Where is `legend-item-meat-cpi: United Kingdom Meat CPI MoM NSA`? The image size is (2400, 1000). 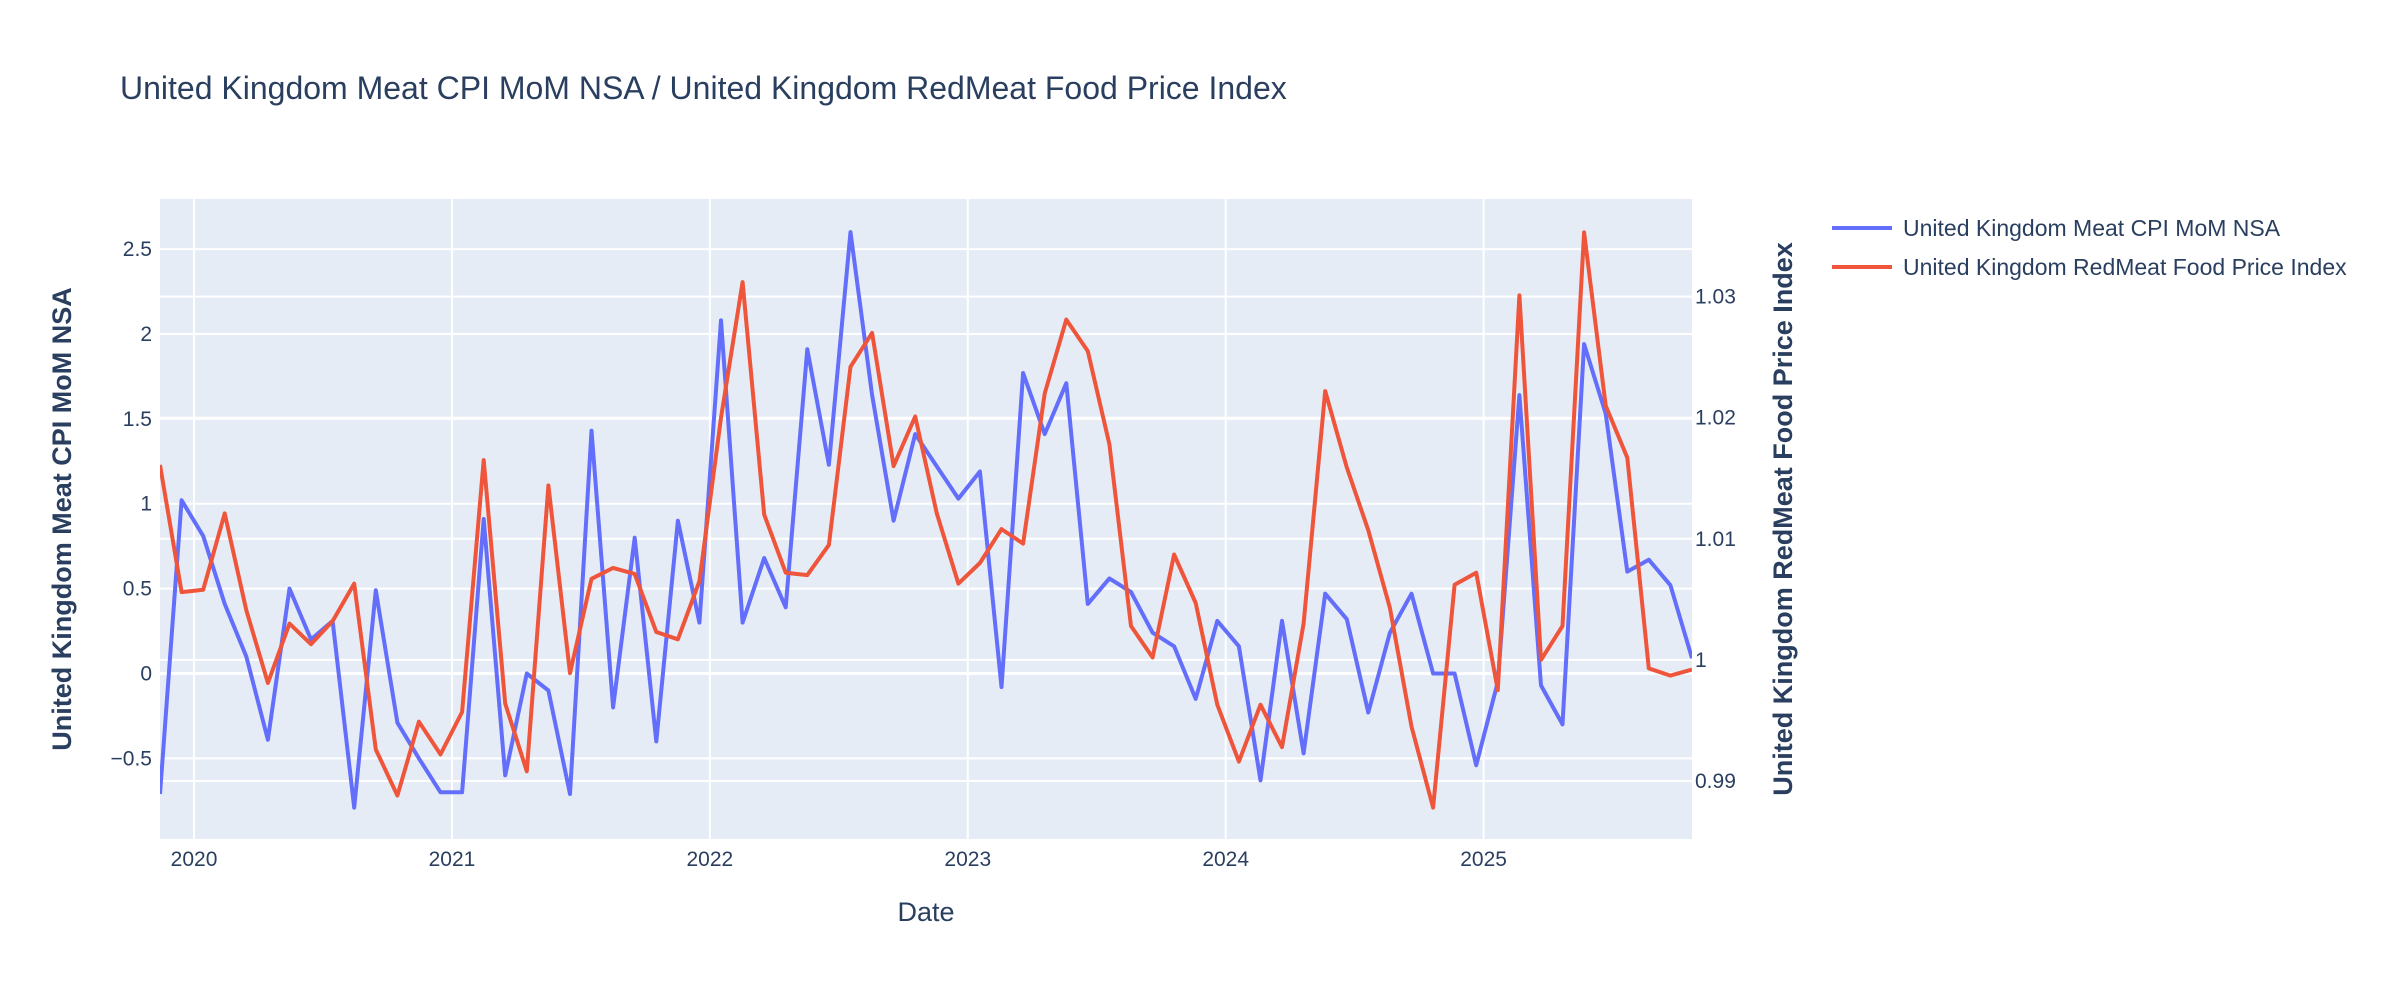
legend-item-meat-cpi: United Kingdom Meat CPI MoM NSA is located at coordinates (2056, 228).